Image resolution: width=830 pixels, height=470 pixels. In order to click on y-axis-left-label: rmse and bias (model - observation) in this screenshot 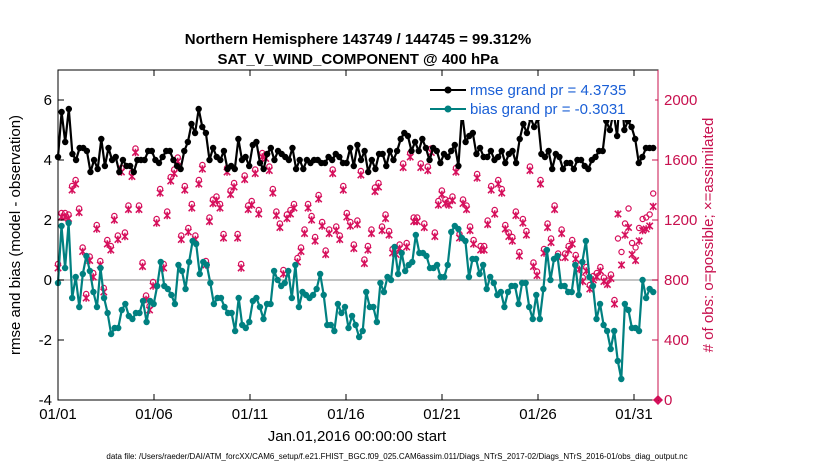, I will do `click(15, 235)`.